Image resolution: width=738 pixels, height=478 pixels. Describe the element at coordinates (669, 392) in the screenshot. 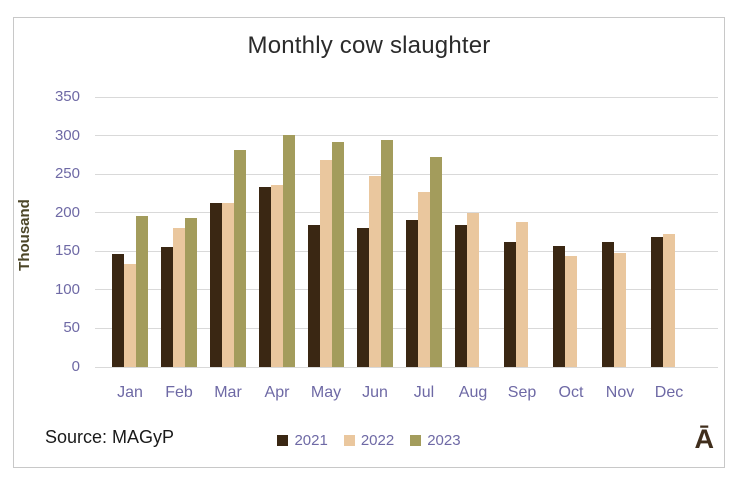

I see `x-label-Dec: Dec` at that location.